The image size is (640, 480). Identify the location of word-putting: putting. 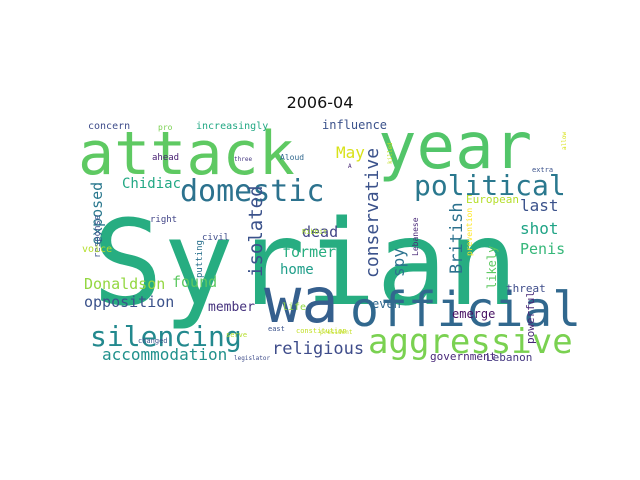
(200, 259).